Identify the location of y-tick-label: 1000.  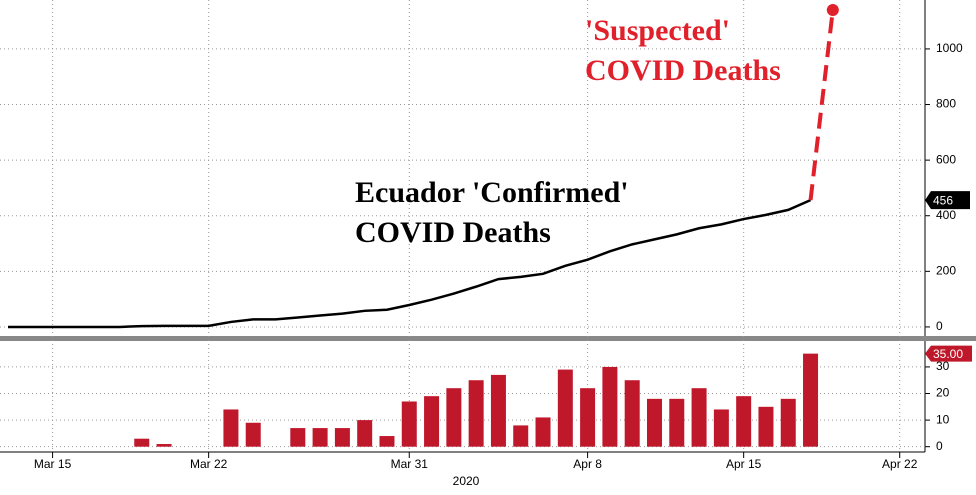
(949, 48).